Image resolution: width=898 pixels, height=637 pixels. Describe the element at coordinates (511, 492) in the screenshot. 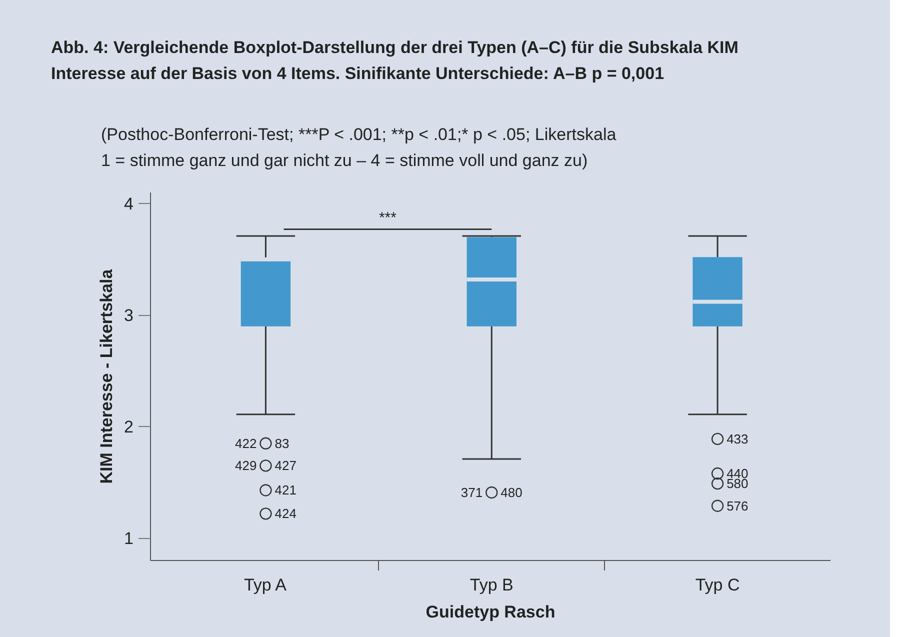

I see `annotation: 480` at that location.